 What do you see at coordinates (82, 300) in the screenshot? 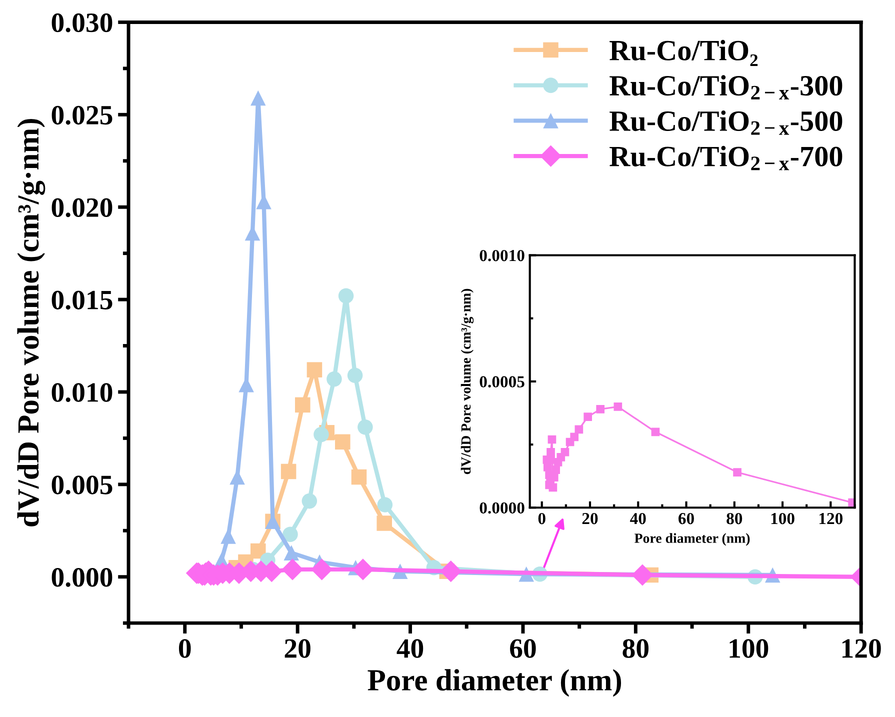
I see `y-tick-label: 0.015` at bounding box center [82, 300].